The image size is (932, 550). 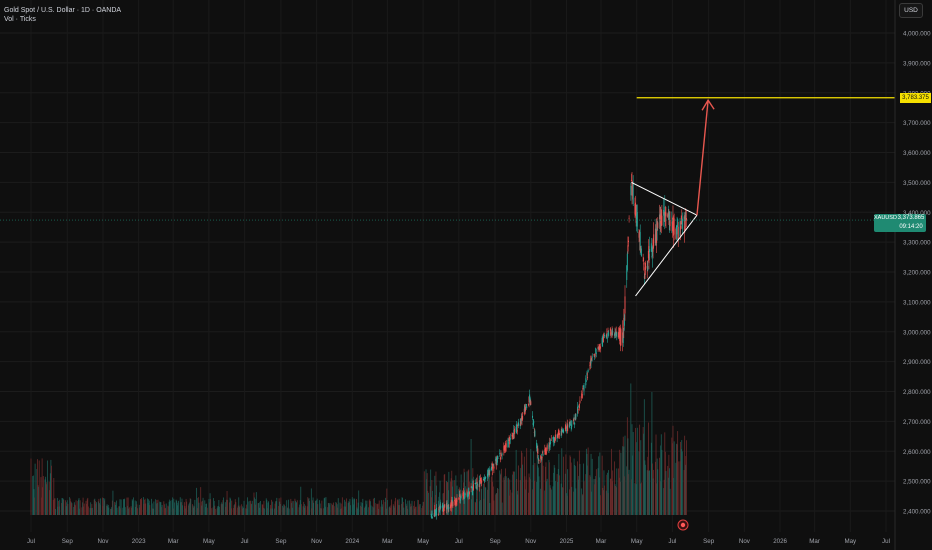 What do you see at coordinates (917, 362) in the screenshot?
I see `price-tick-label: 2,900.000` at bounding box center [917, 362].